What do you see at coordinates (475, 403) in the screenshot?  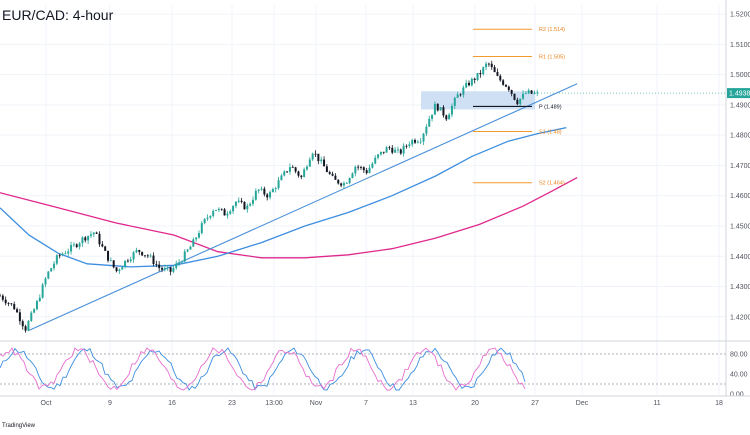 I see `x-tick-label: 20` at bounding box center [475, 403].